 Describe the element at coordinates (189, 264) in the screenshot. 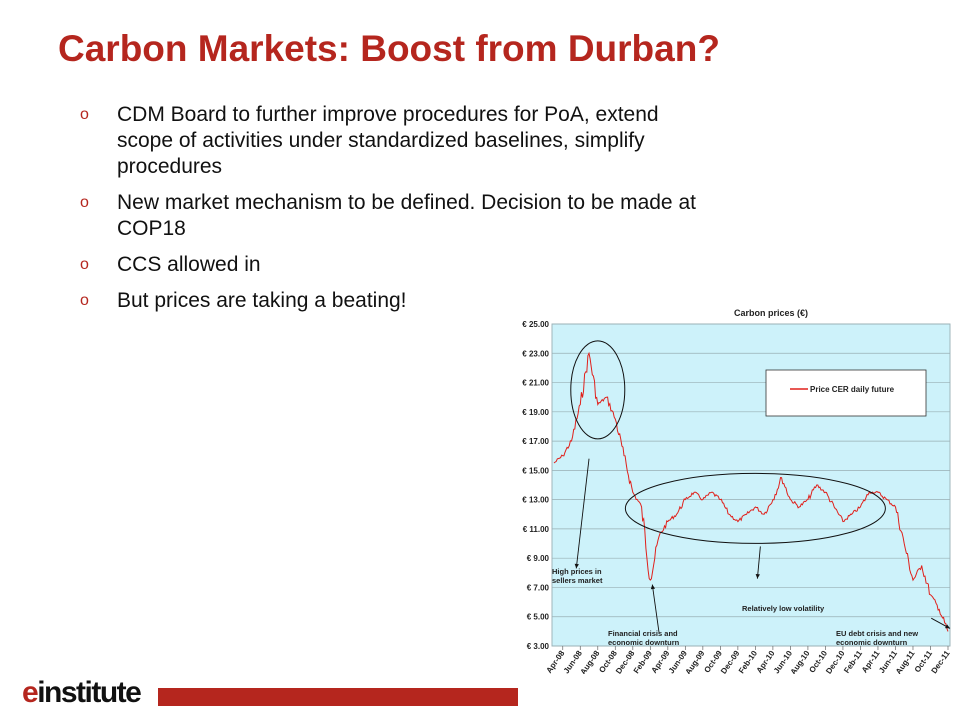

I see `bullet-text: CCS allowed in` at that location.